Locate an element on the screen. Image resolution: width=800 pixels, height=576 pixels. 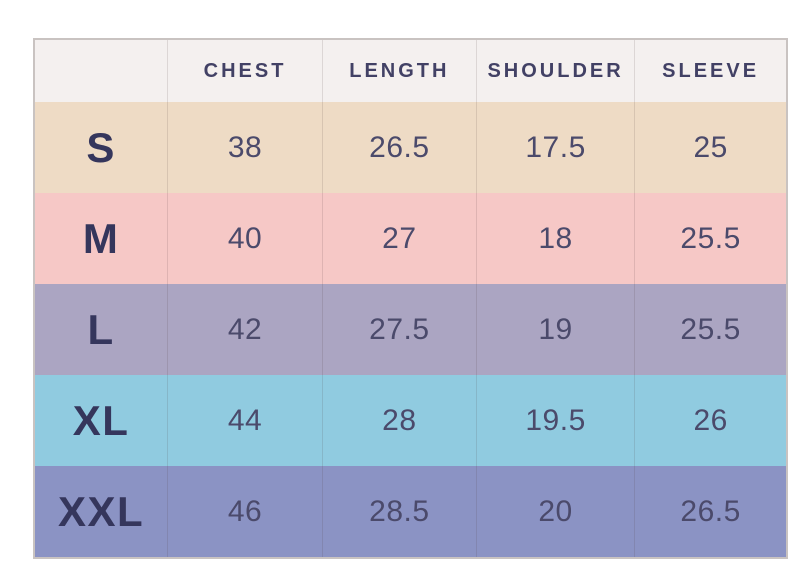
size-row-l: L 42 27.5 19 25.5 is located at coordinates (410, 329).